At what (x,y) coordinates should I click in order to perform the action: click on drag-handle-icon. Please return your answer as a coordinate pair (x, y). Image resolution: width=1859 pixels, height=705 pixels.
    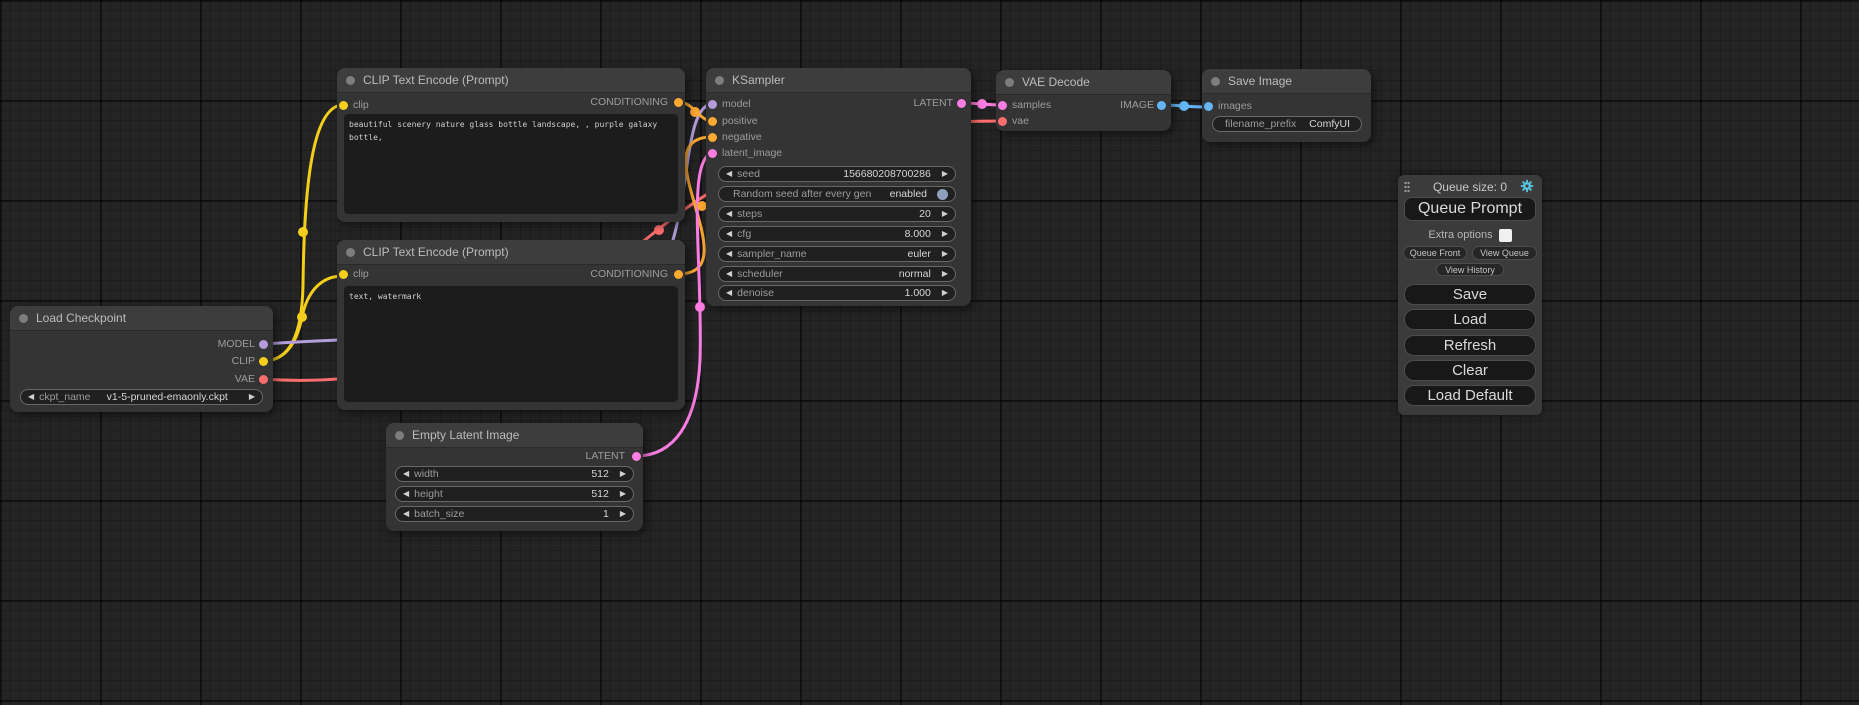
    Looking at the image, I should click on (1407, 187).